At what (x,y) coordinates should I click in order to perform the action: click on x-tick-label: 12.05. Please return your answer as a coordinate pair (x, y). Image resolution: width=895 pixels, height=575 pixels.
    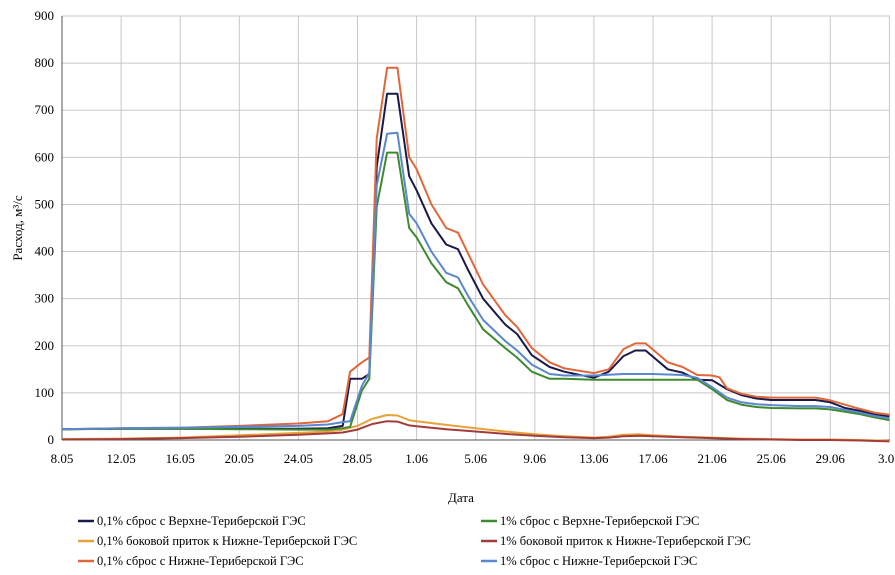
    Looking at the image, I should click on (120, 458).